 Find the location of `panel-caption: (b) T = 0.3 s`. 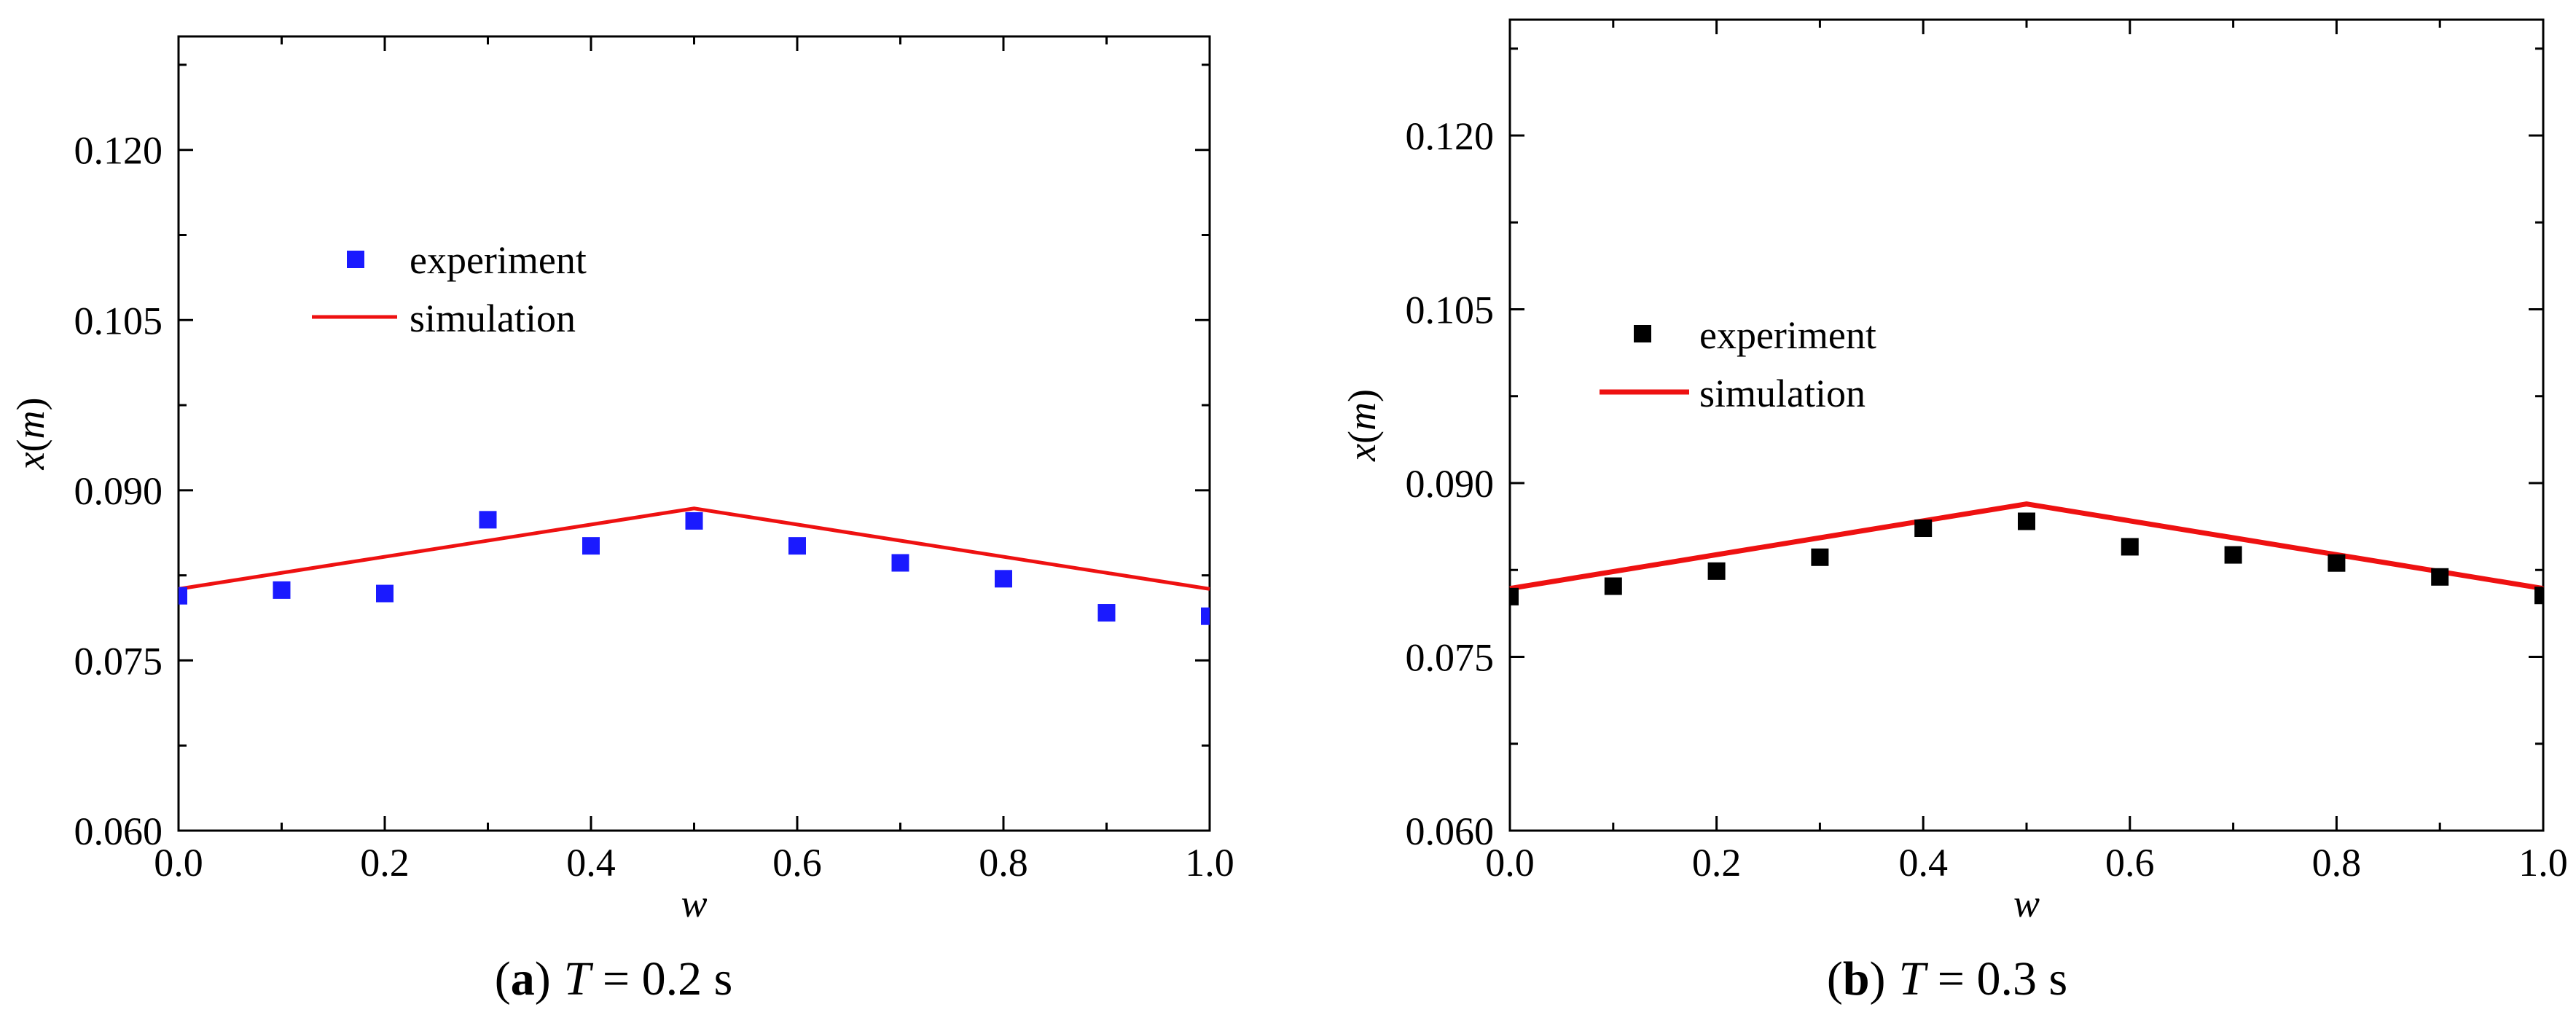

panel-caption: (b) T = 0.3 s is located at coordinates (1947, 978).